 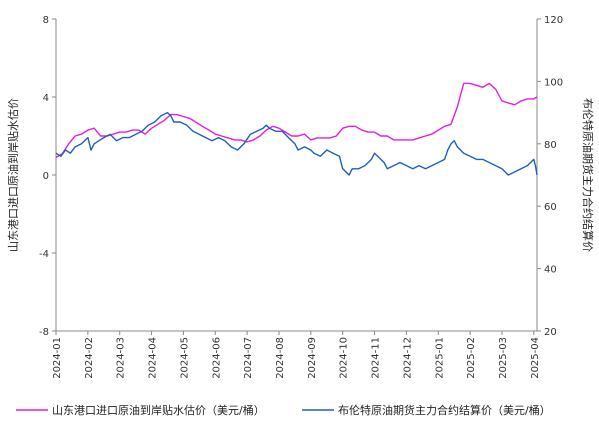 I want to click on y-right-tick-label: 20, so click(x=550, y=332).